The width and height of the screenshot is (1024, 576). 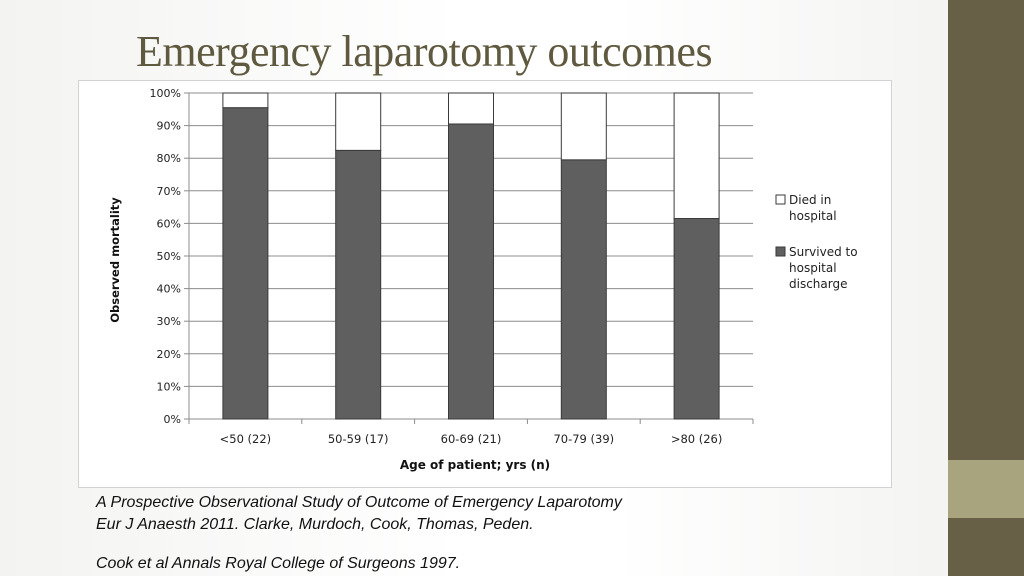 I want to click on slide-title: Emergency laparotomy outcomes, so click(x=424, y=51).